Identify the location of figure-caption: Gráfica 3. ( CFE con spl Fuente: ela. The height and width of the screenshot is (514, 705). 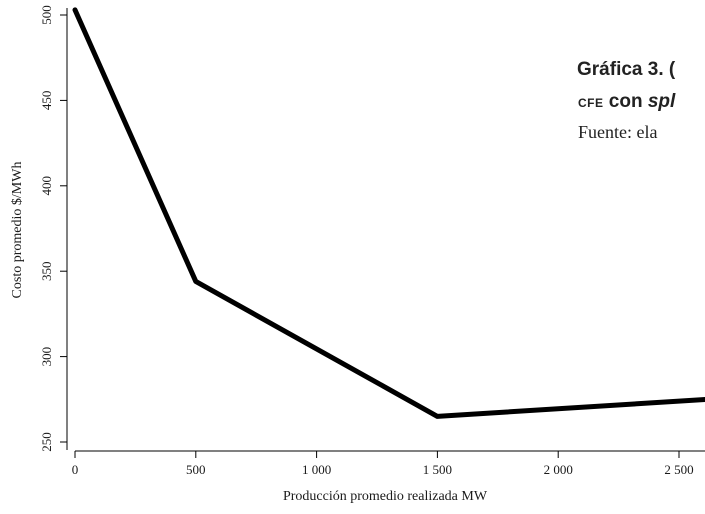
(626, 100).